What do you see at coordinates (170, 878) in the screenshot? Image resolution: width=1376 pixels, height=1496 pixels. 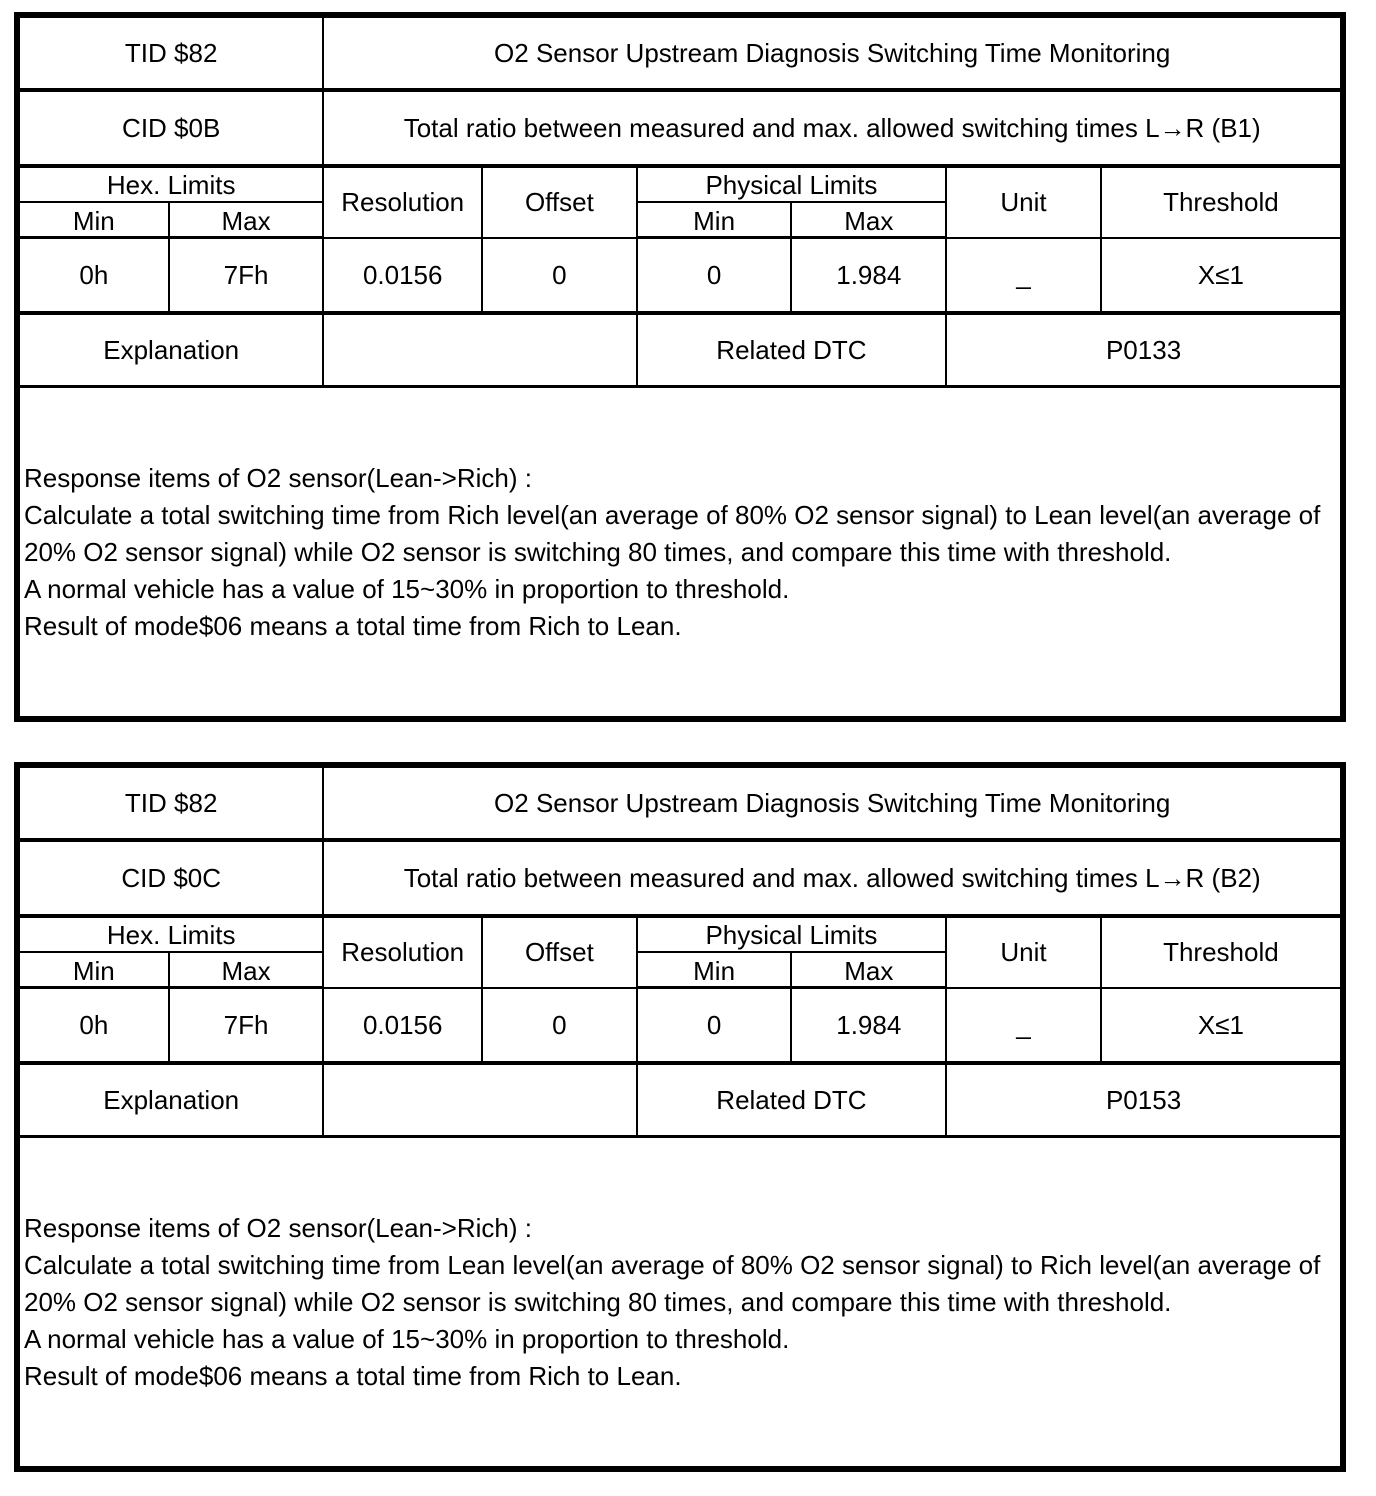 I see `cid-cell: CID $0C` at bounding box center [170, 878].